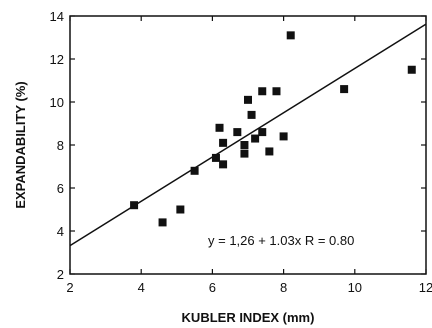 Image resolution: width=432 pixels, height=328 pixels. Describe the element at coordinates (212, 287) in the screenshot. I see `x-tick-label: 6` at that location.